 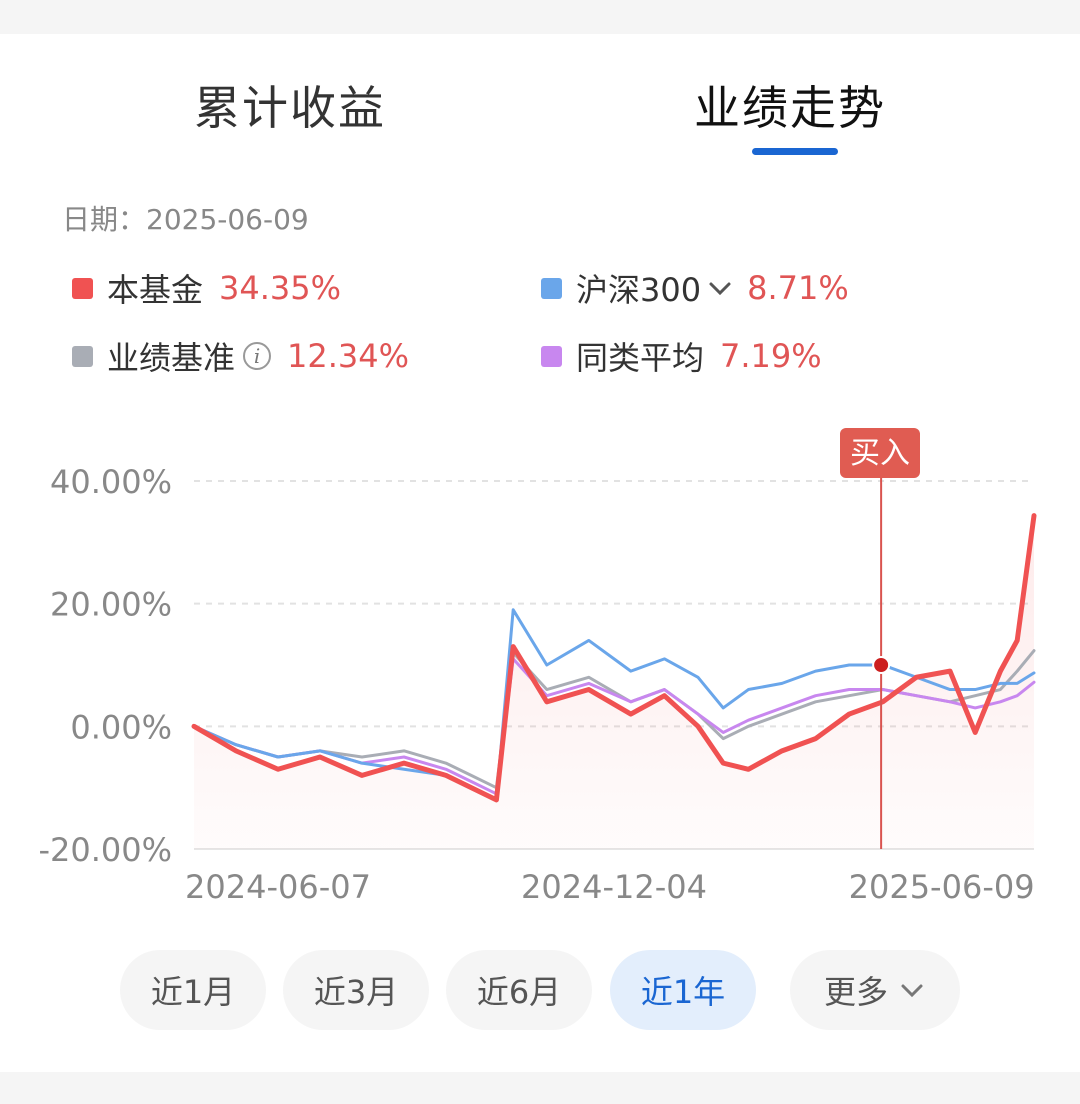 I want to click on legend-name: 沪深300, so click(x=639, y=290).